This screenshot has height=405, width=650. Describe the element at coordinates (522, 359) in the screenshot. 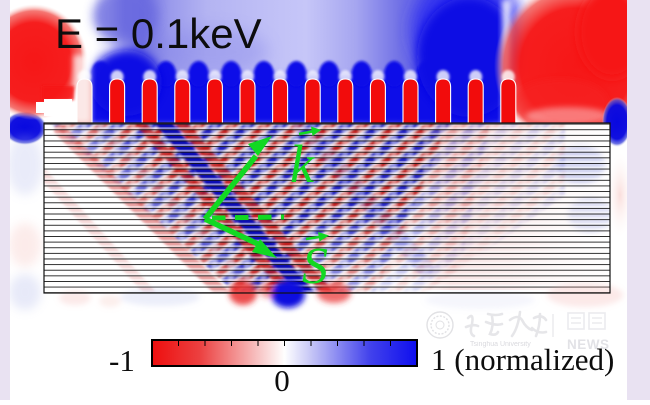

I see `svg-text: 1 (normalized)` at that location.